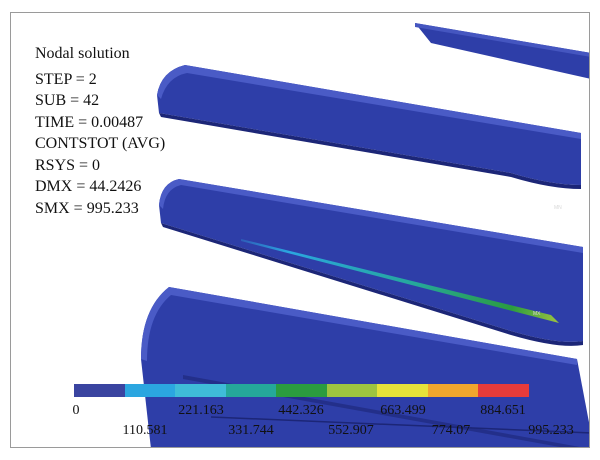 This screenshot has width=600, height=460. I want to click on info-dmx: DMX = 44.2426, so click(88, 186).